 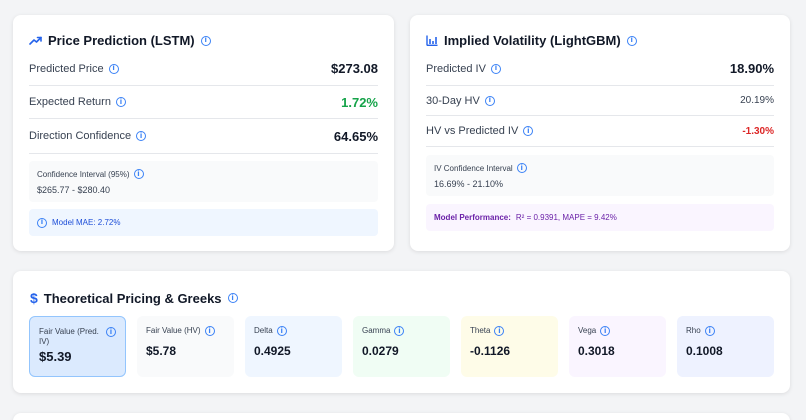 What do you see at coordinates (490, 351) in the screenshot?
I see `theta-value: -0.1126` at bounding box center [490, 351].